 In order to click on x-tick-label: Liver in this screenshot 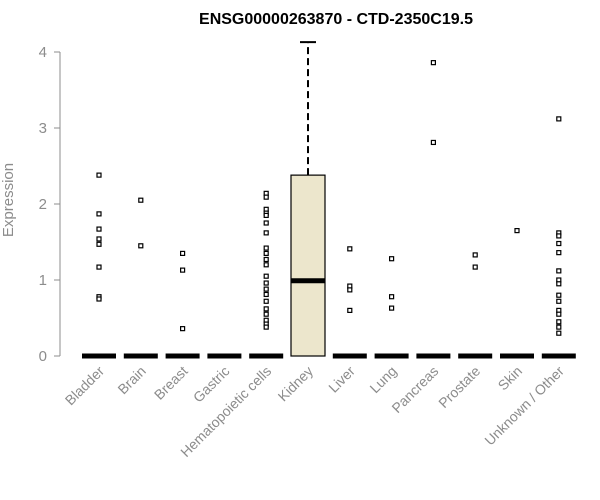, I will do `click(341, 379)`.